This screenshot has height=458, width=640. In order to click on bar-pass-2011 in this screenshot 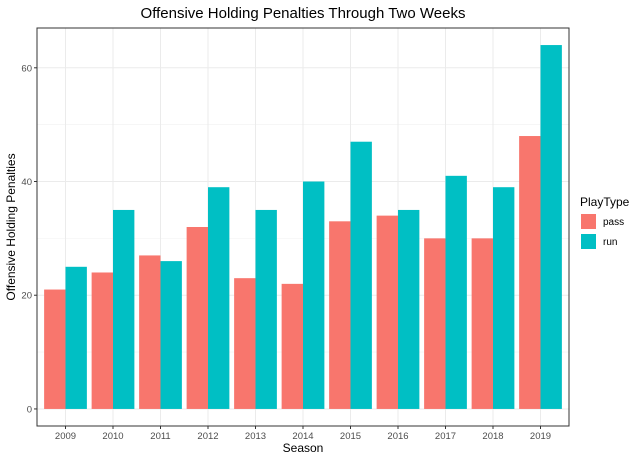, I will do `click(150, 332)`.